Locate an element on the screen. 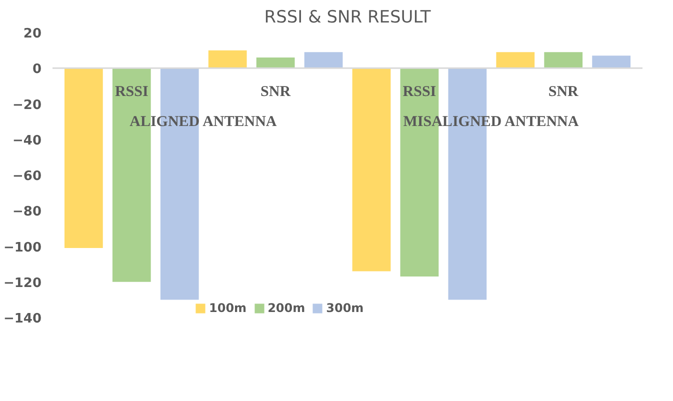  legend-label: 300m is located at coordinates (345, 308).